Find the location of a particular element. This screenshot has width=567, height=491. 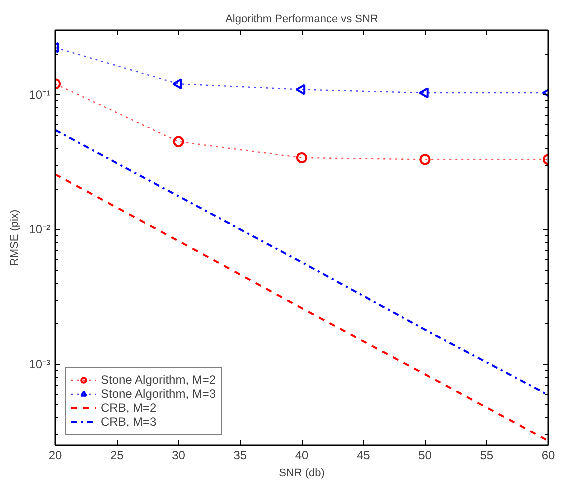

x-tick-label: 55 is located at coordinates (487, 455).